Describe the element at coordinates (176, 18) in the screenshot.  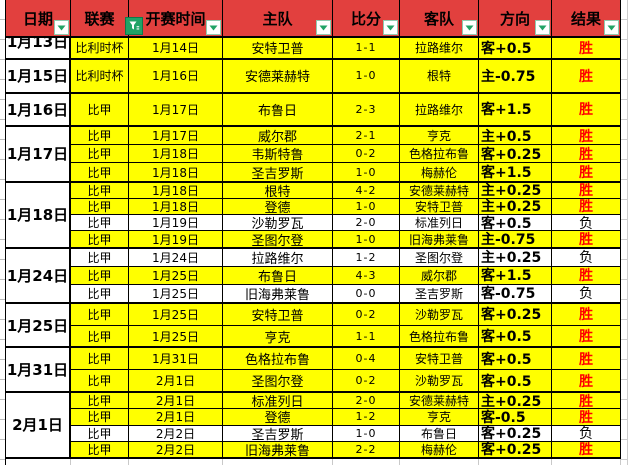
I see `column-header-2: 开赛时间` at that location.